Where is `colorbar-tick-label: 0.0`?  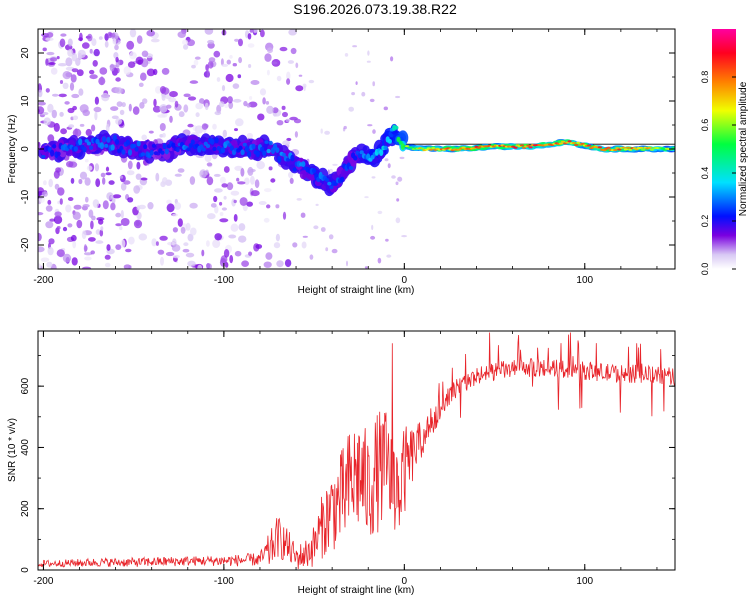
colorbar-tick-label: 0.0 is located at coordinates (705, 269).